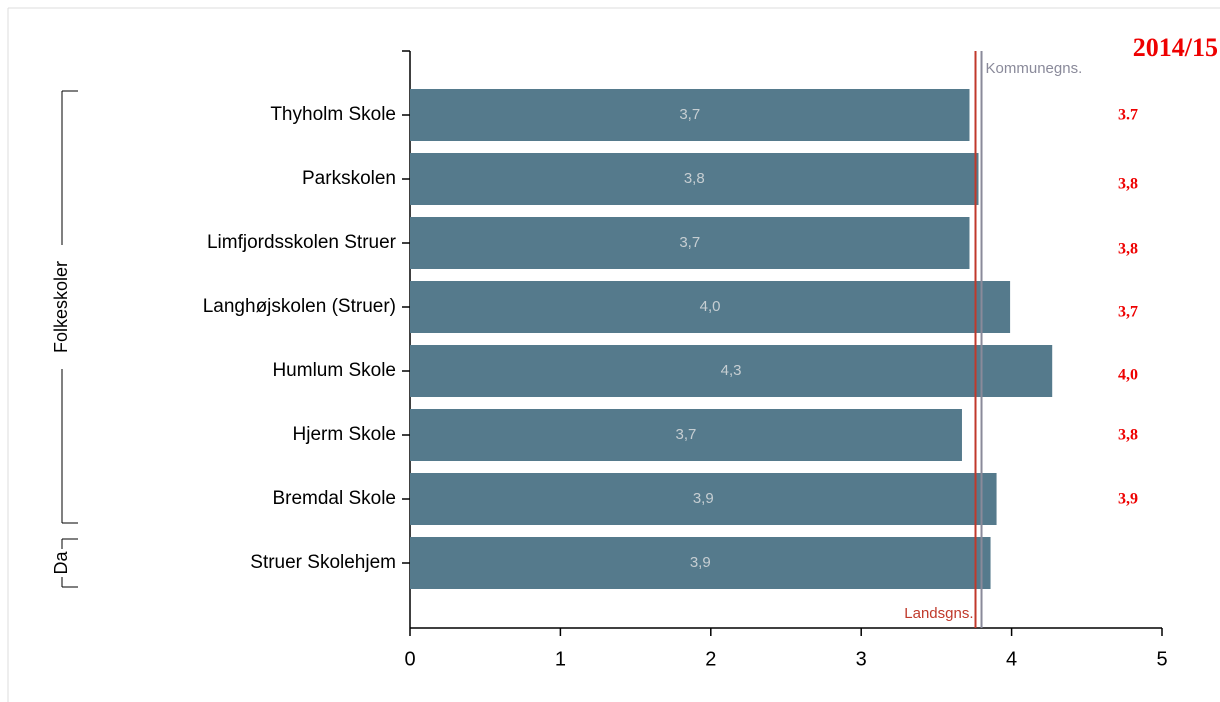  I want to click on side-annotation: 3,7, so click(1128, 312).